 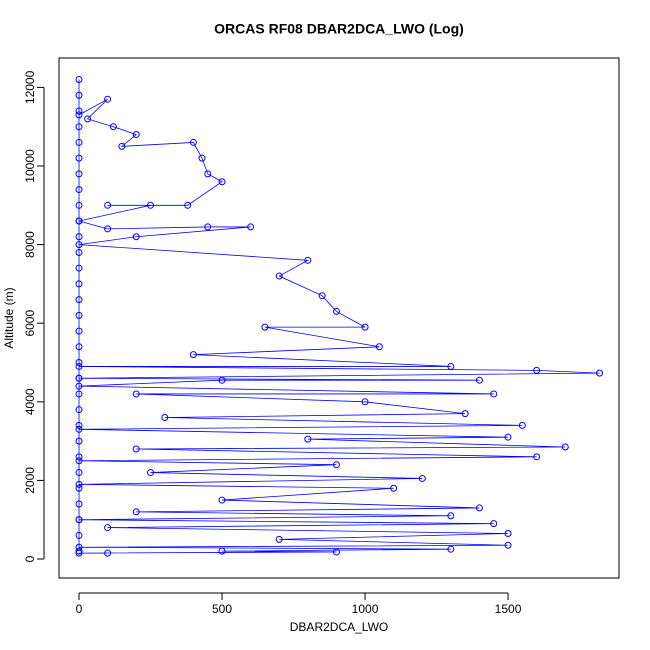 I want to click on y-tick-label: 2000, so click(x=30, y=480).